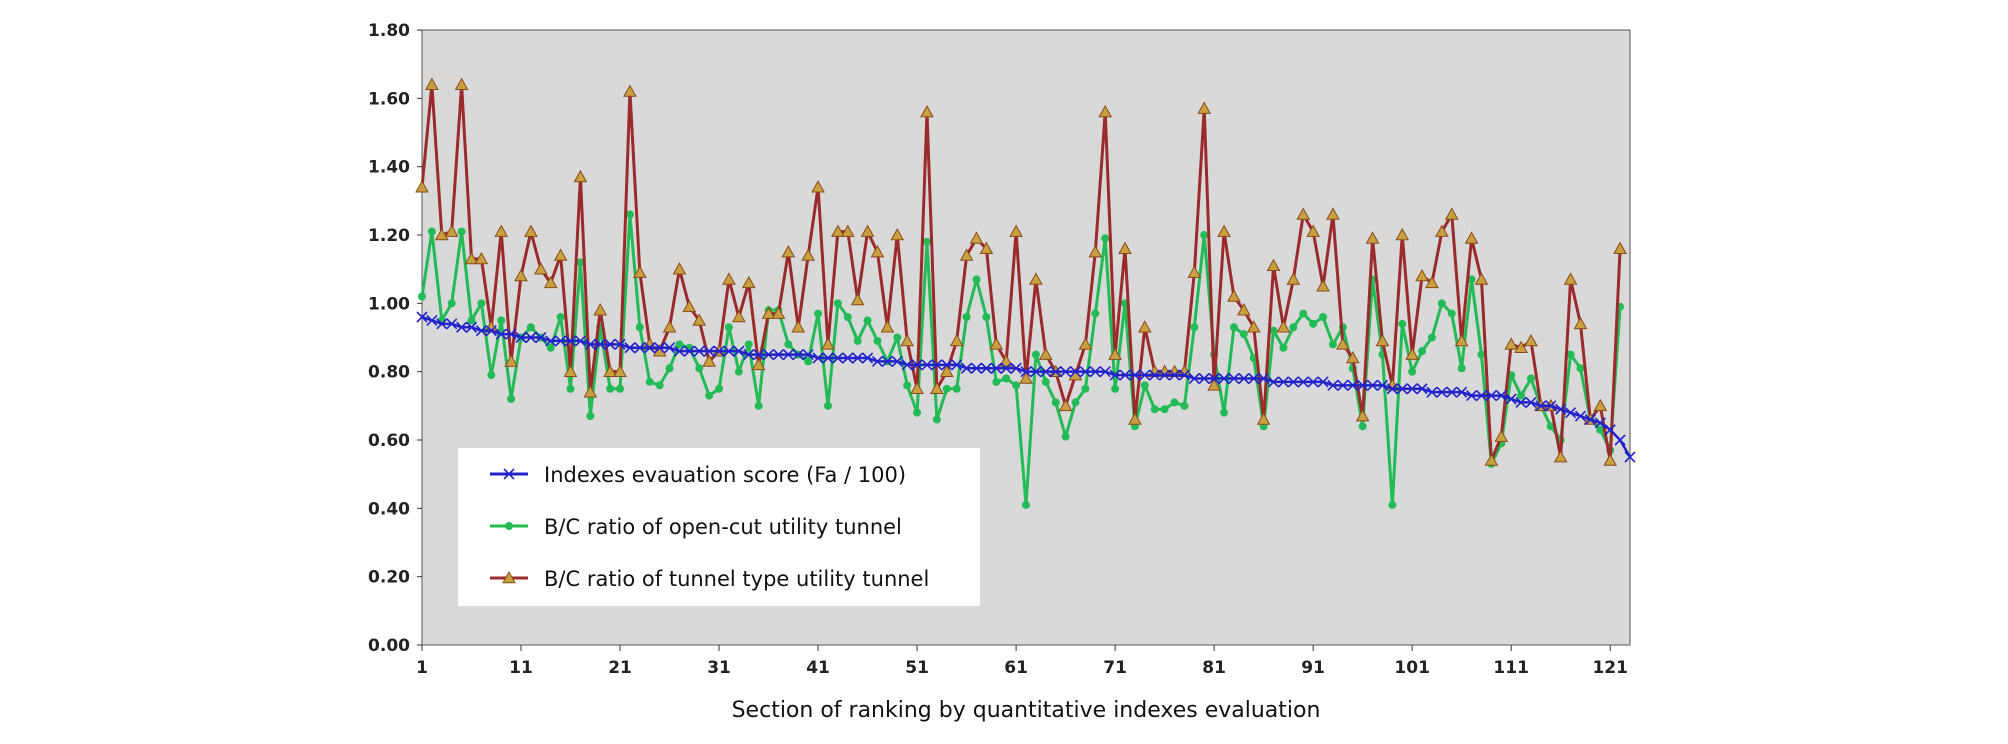 The width and height of the screenshot is (2008, 744). I want to click on x-tick-label: 51, so click(917, 668).